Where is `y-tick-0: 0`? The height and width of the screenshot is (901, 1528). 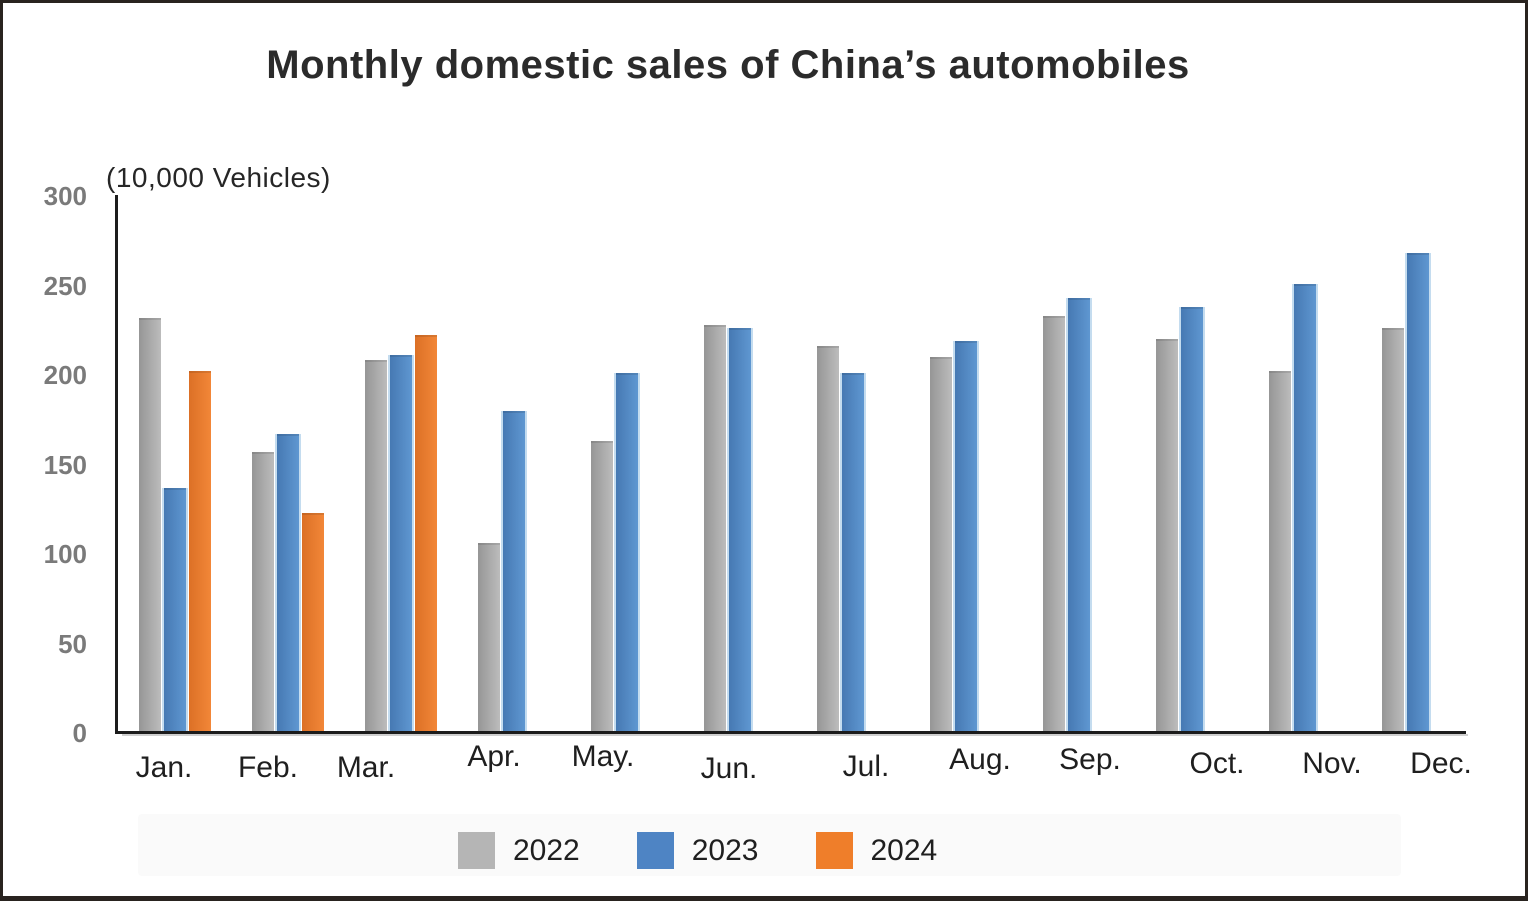 y-tick-0: 0 is located at coordinates (79, 733).